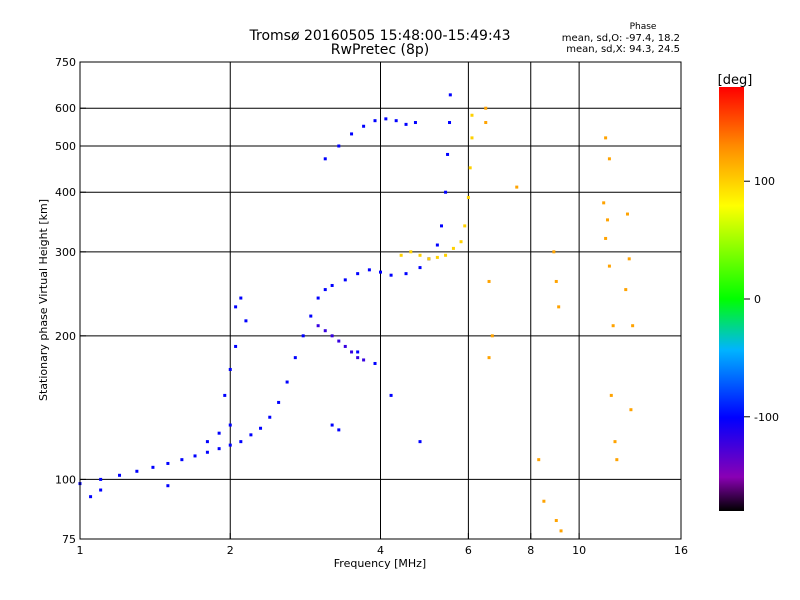 Image resolution: width=800 pixels, height=600 pixels. I want to click on y-axis-label: Stationary phase Virtual Height [km], so click(43, 300).